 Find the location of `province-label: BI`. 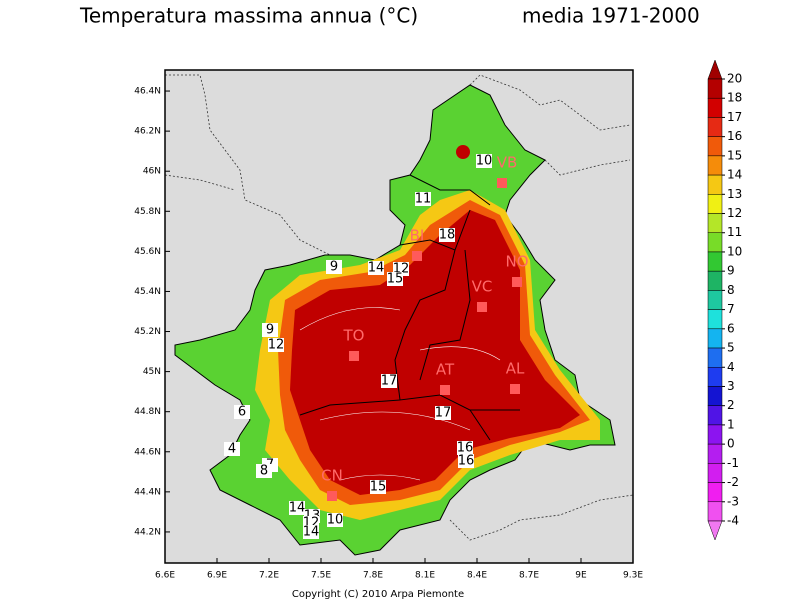

province-label: BI is located at coordinates (417, 236).